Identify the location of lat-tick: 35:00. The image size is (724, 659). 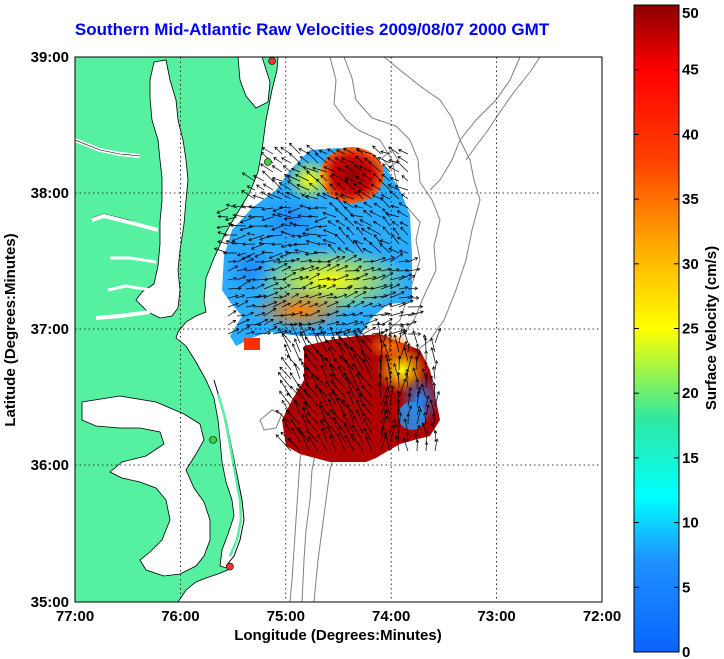
(50, 602).